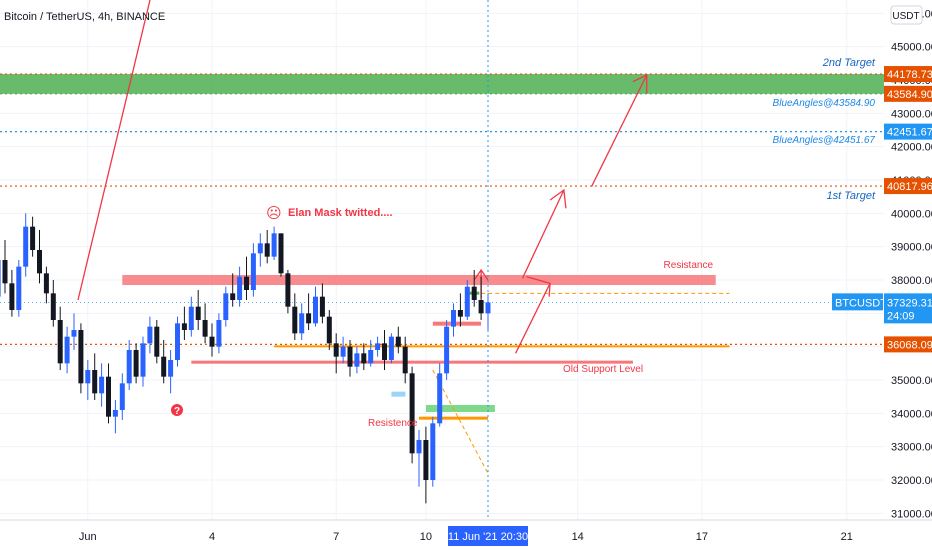 This screenshot has height=550, width=932. I want to click on time-axis: 2712:30Jun471014172124, so click(466, 531).